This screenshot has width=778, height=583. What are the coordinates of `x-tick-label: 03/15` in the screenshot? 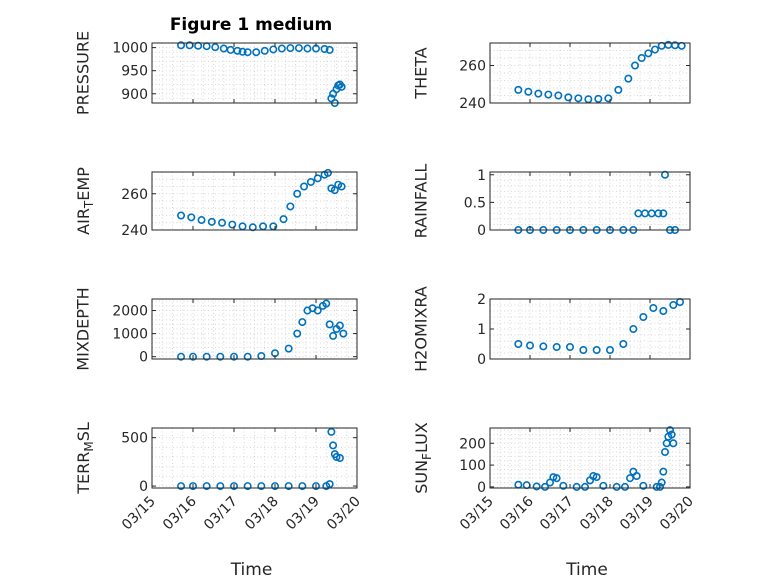 It's located at (477, 514).